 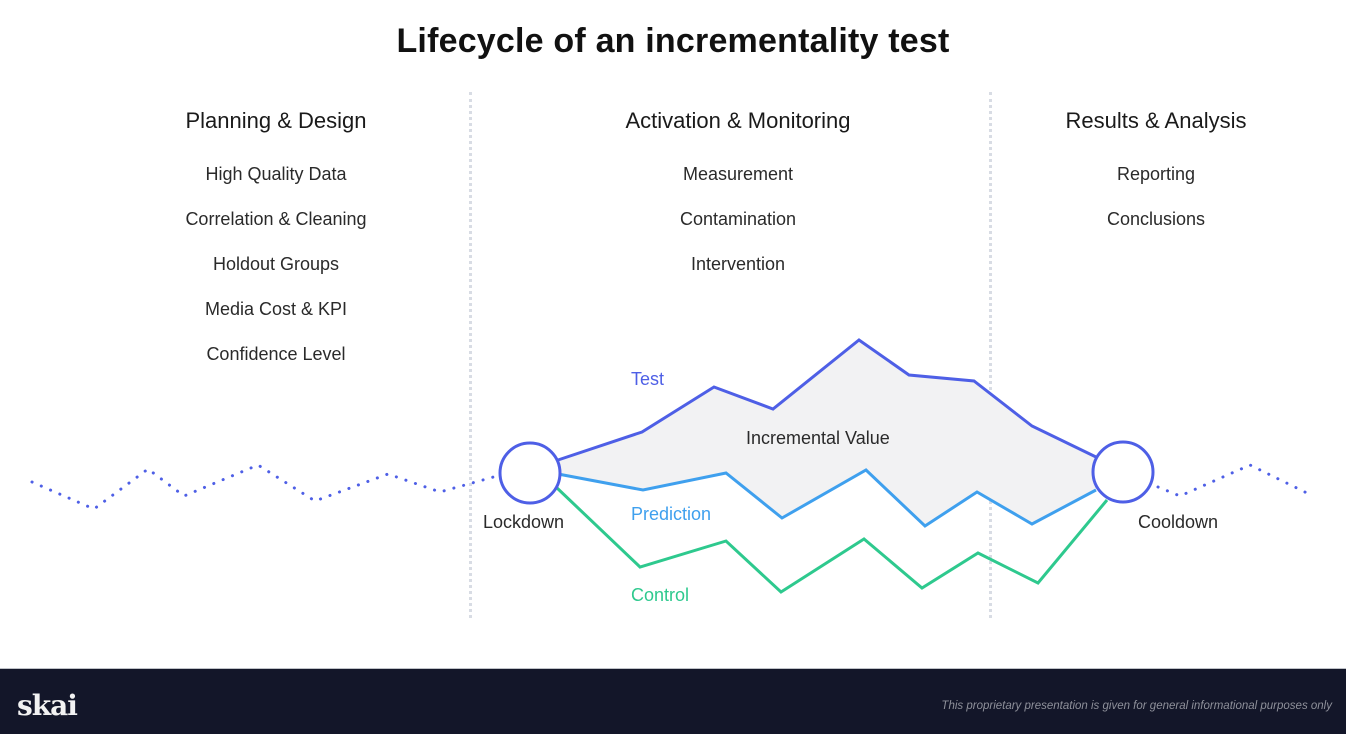 I want to click on list-item: Media Cost & KPI, so click(x=276, y=309).